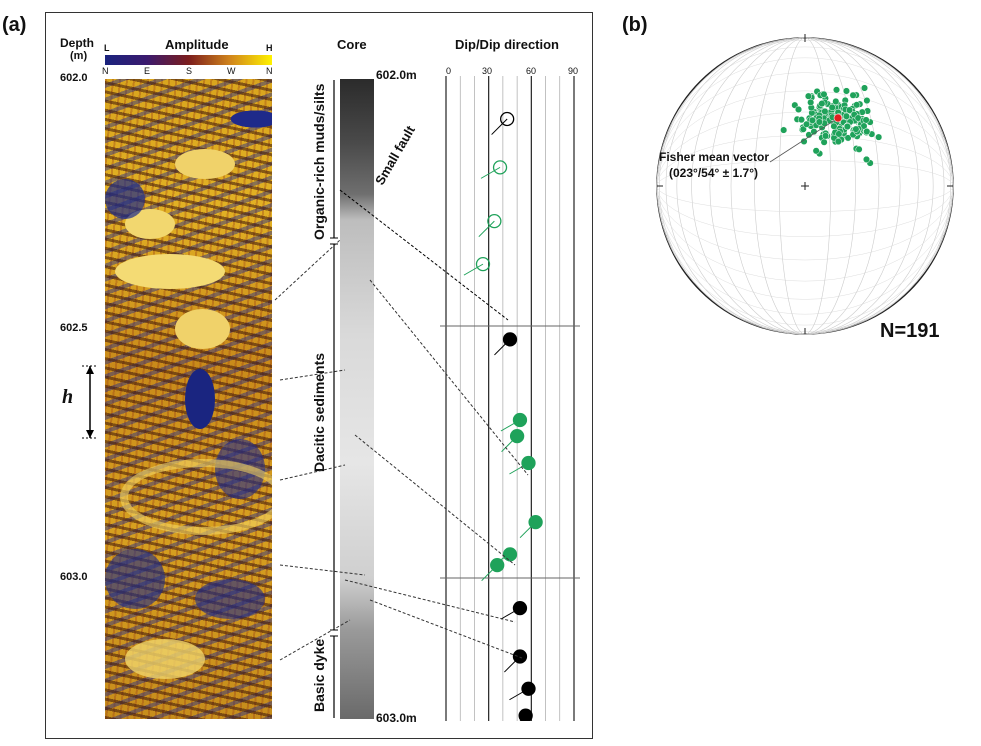  I want to click on panel-b-label: (b), so click(635, 25).